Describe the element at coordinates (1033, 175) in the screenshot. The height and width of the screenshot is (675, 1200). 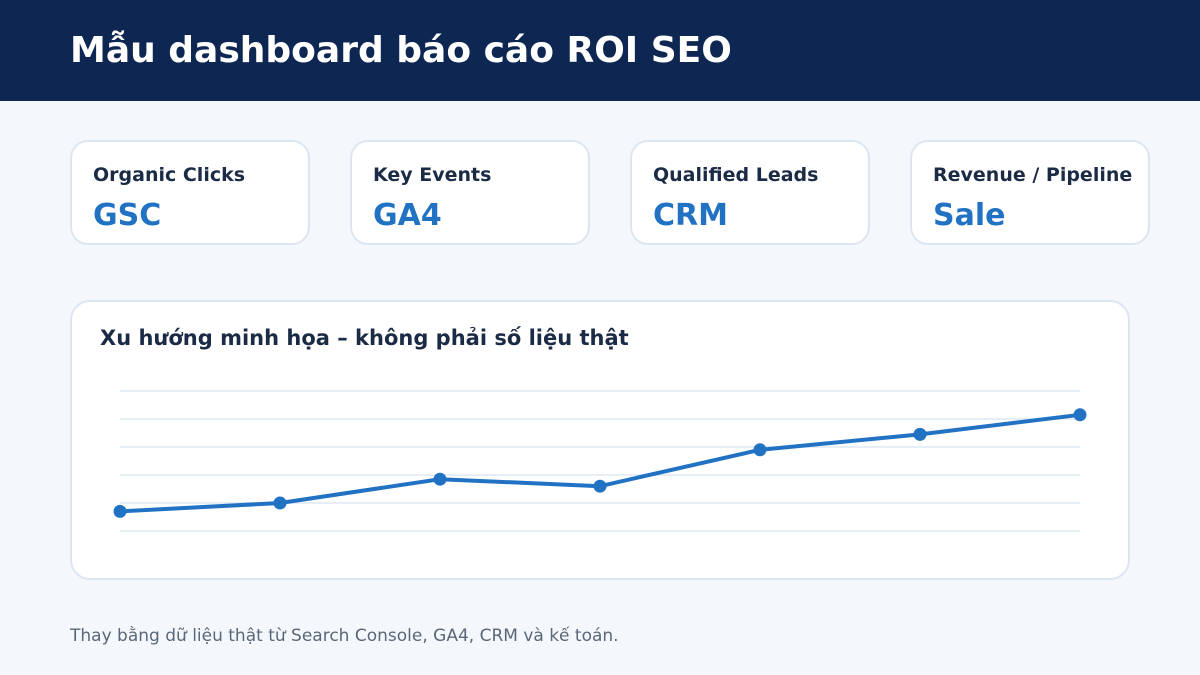
I see `kpi-card-label: Revenue / Pipeline` at that location.